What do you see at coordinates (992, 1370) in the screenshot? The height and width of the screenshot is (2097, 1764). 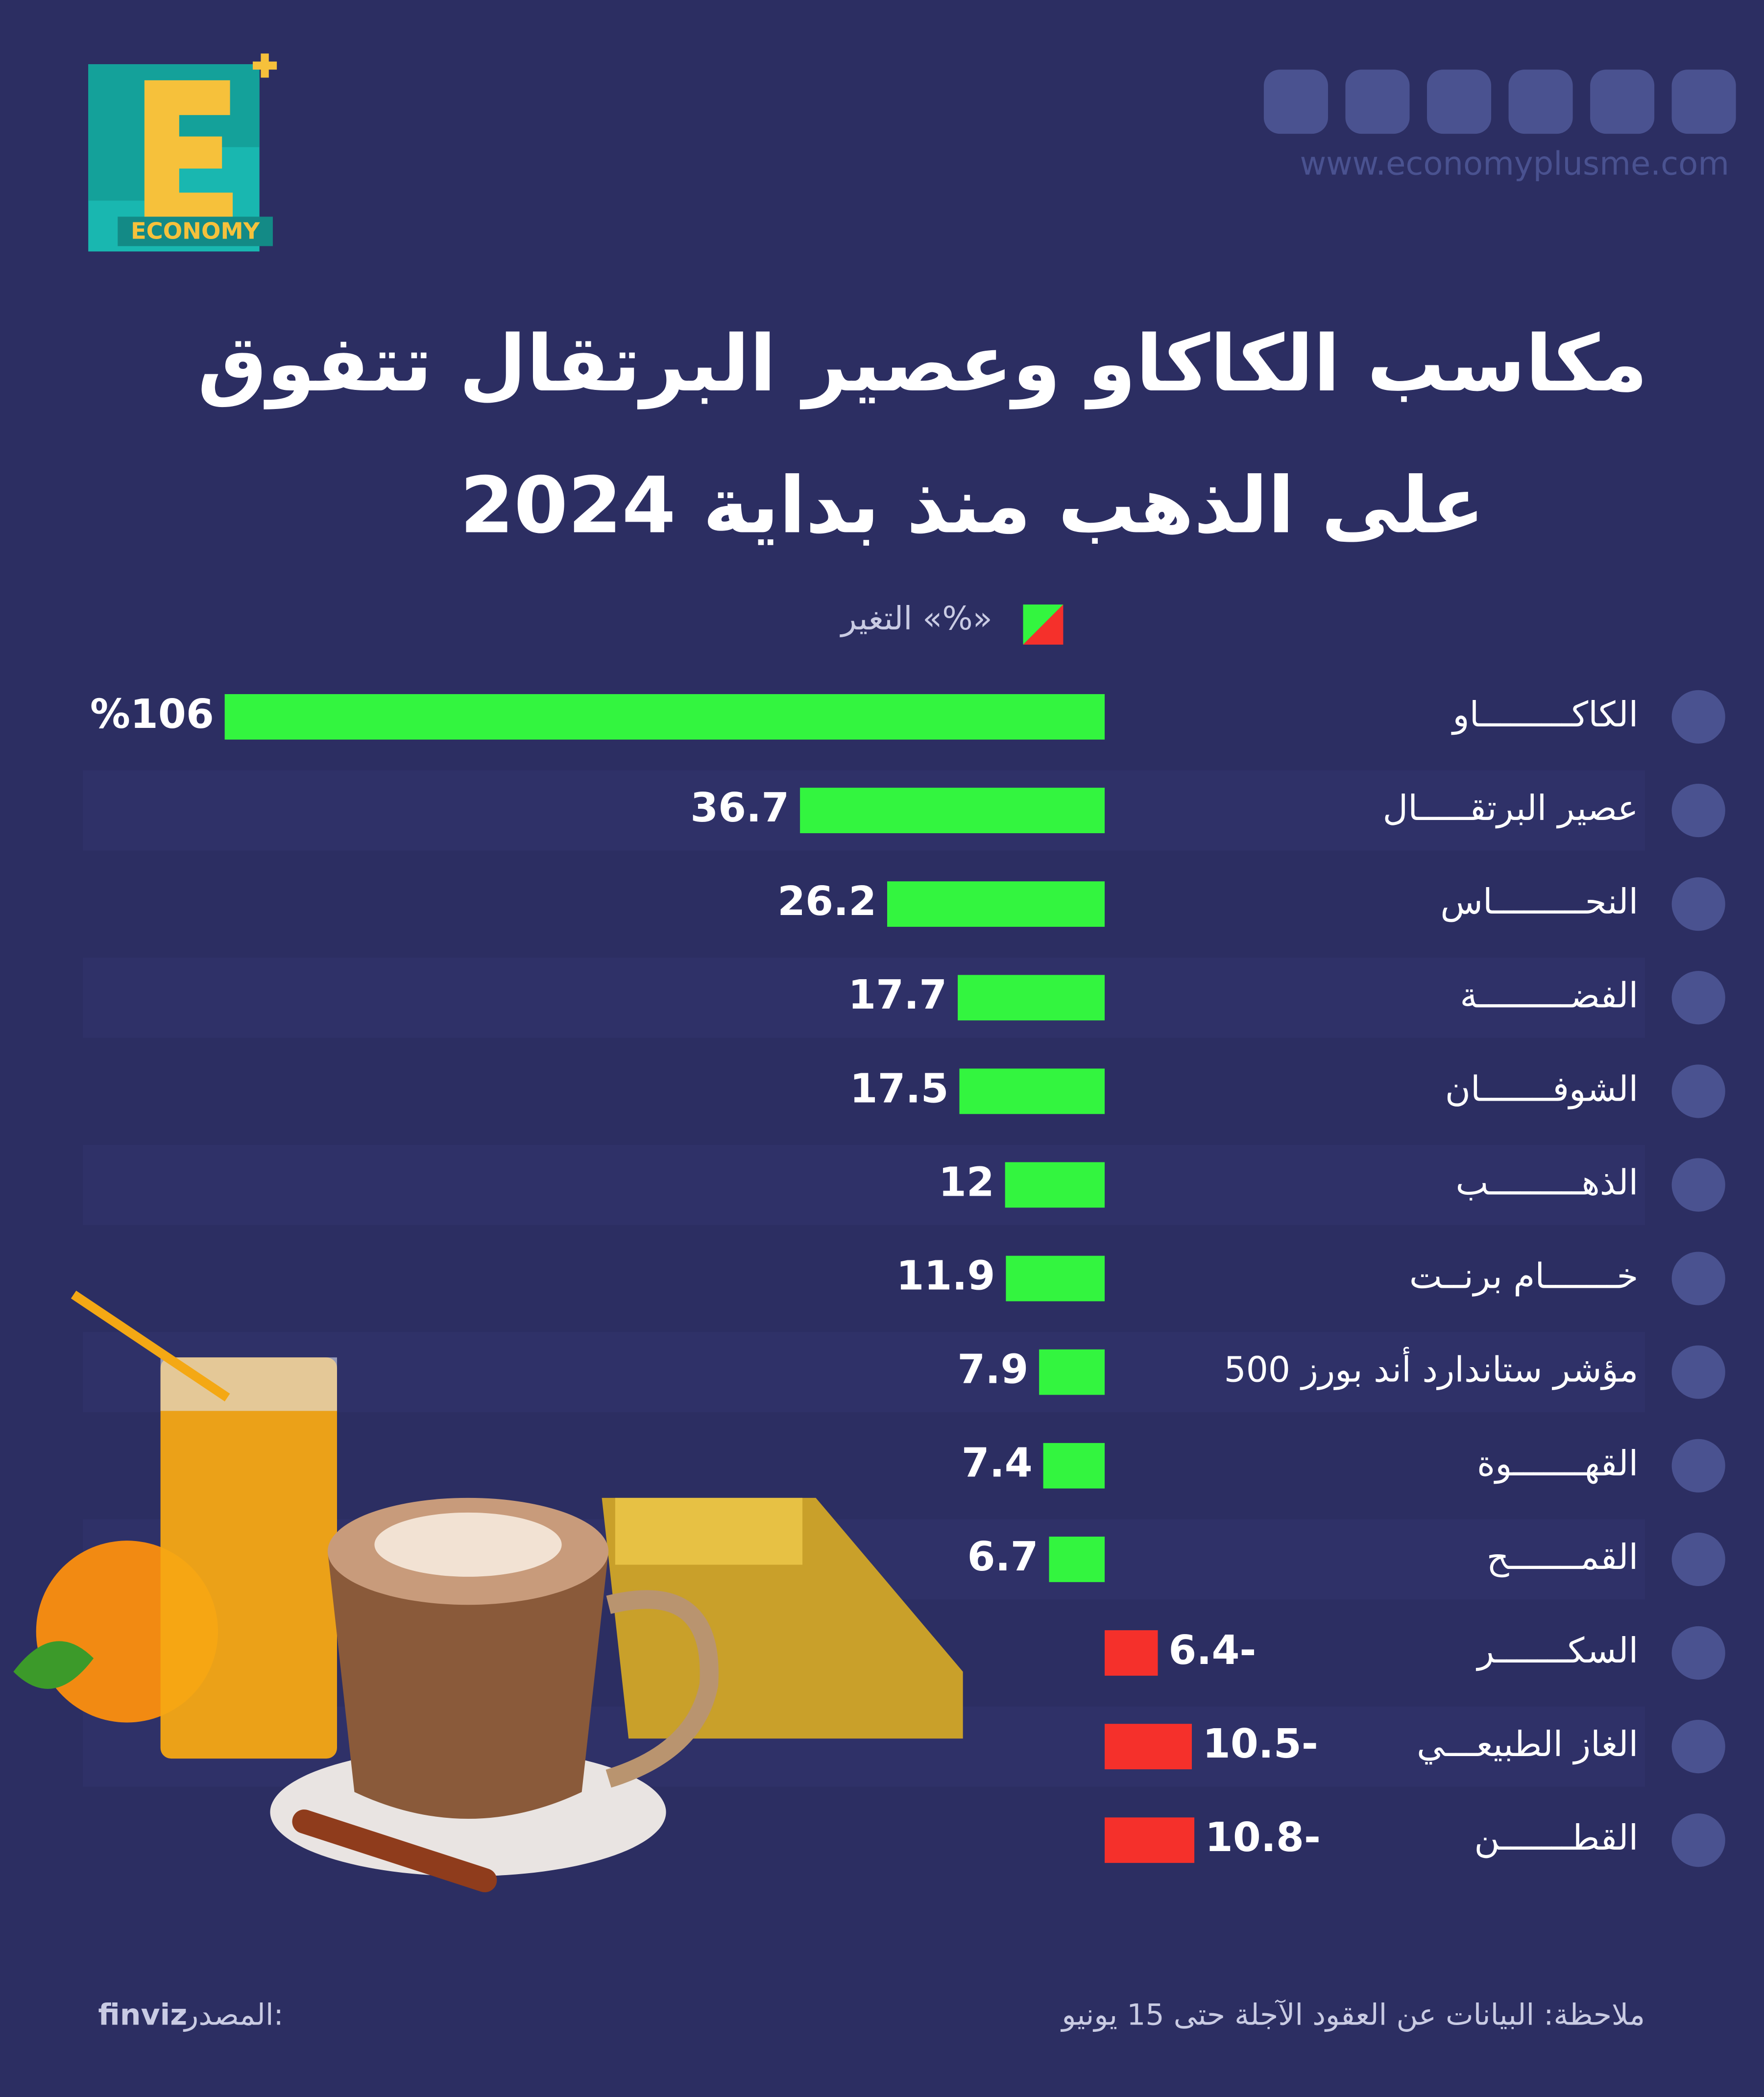 I see `value-label: 7.9` at bounding box center [992, 1370].